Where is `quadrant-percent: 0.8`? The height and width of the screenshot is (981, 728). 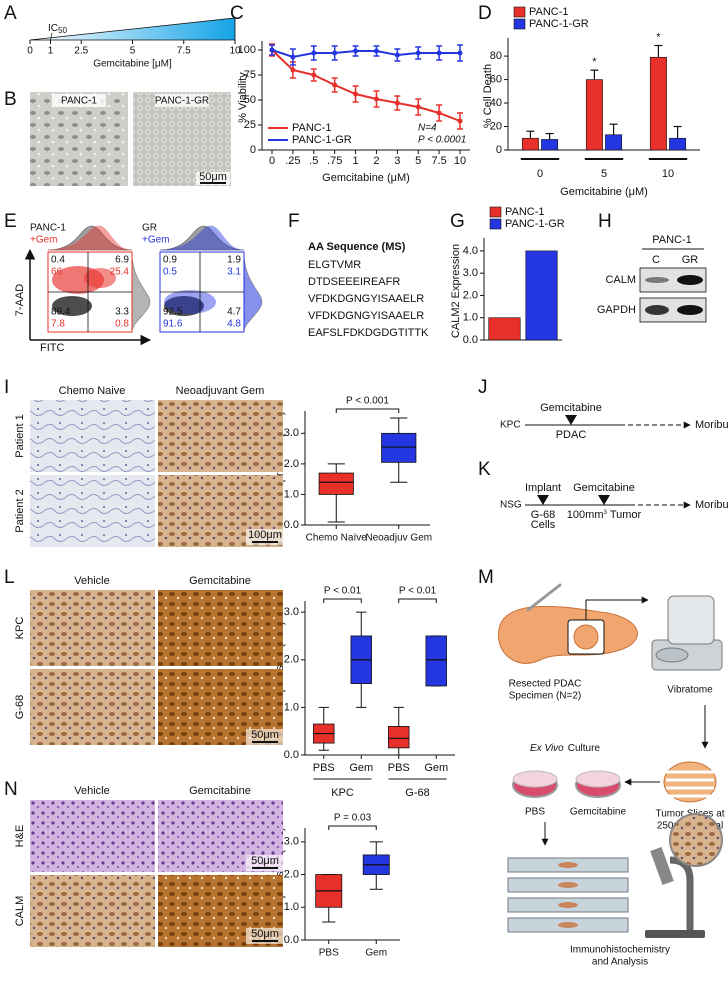
quadrant-percent: 0.8 is located at coordinates (122, 324).